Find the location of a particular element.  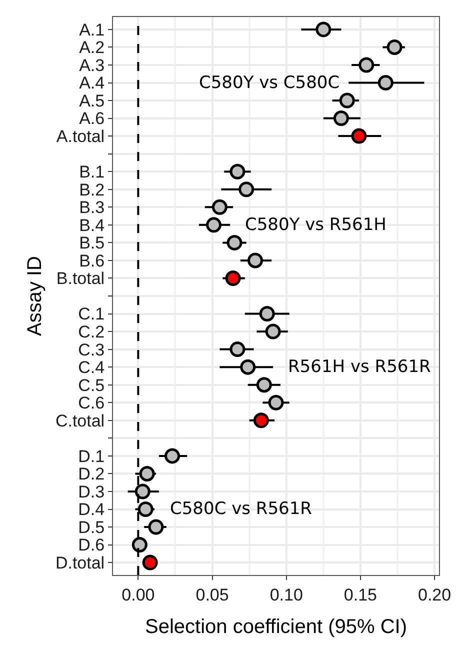

y-tick-label: D.6 is located at coordinates (91, 545).